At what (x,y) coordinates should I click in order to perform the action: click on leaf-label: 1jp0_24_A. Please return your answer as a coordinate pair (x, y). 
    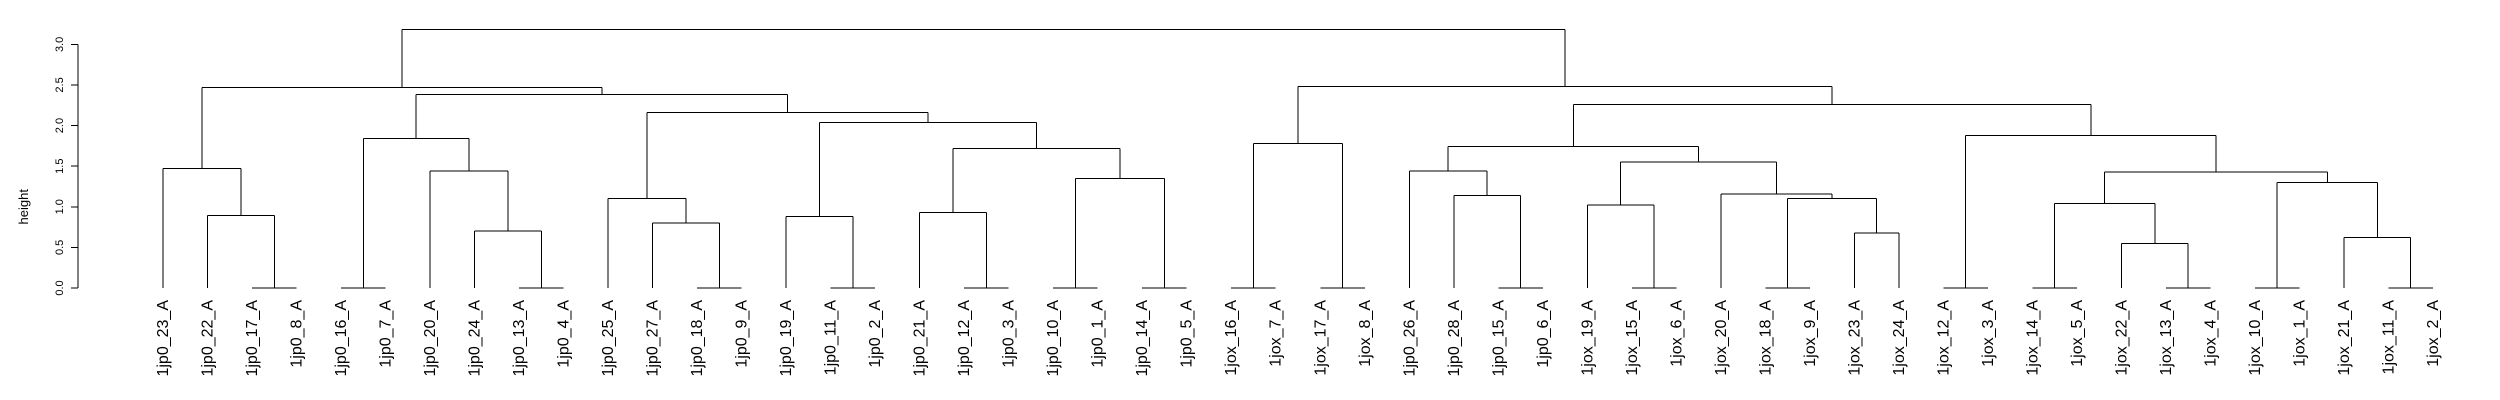
    Looking at the image, I should click on (475, 338).